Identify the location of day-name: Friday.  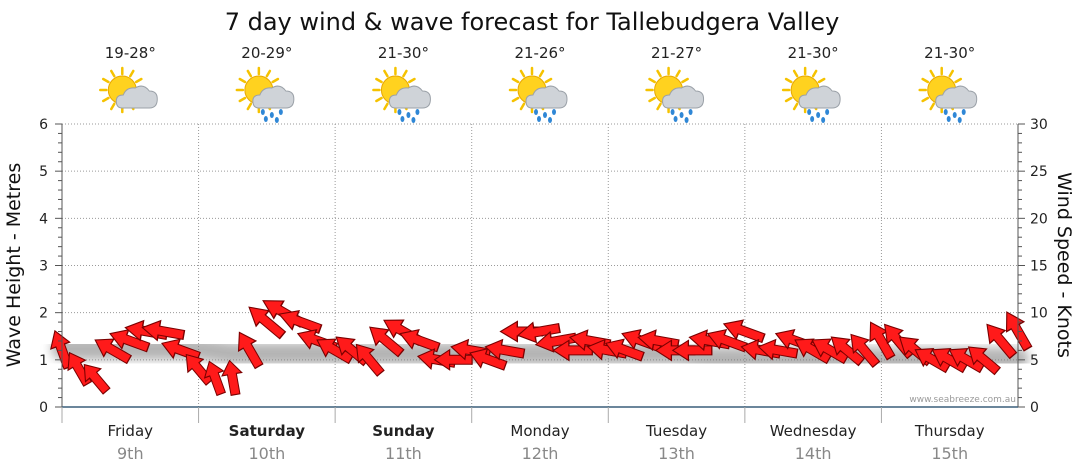
(131, 431).